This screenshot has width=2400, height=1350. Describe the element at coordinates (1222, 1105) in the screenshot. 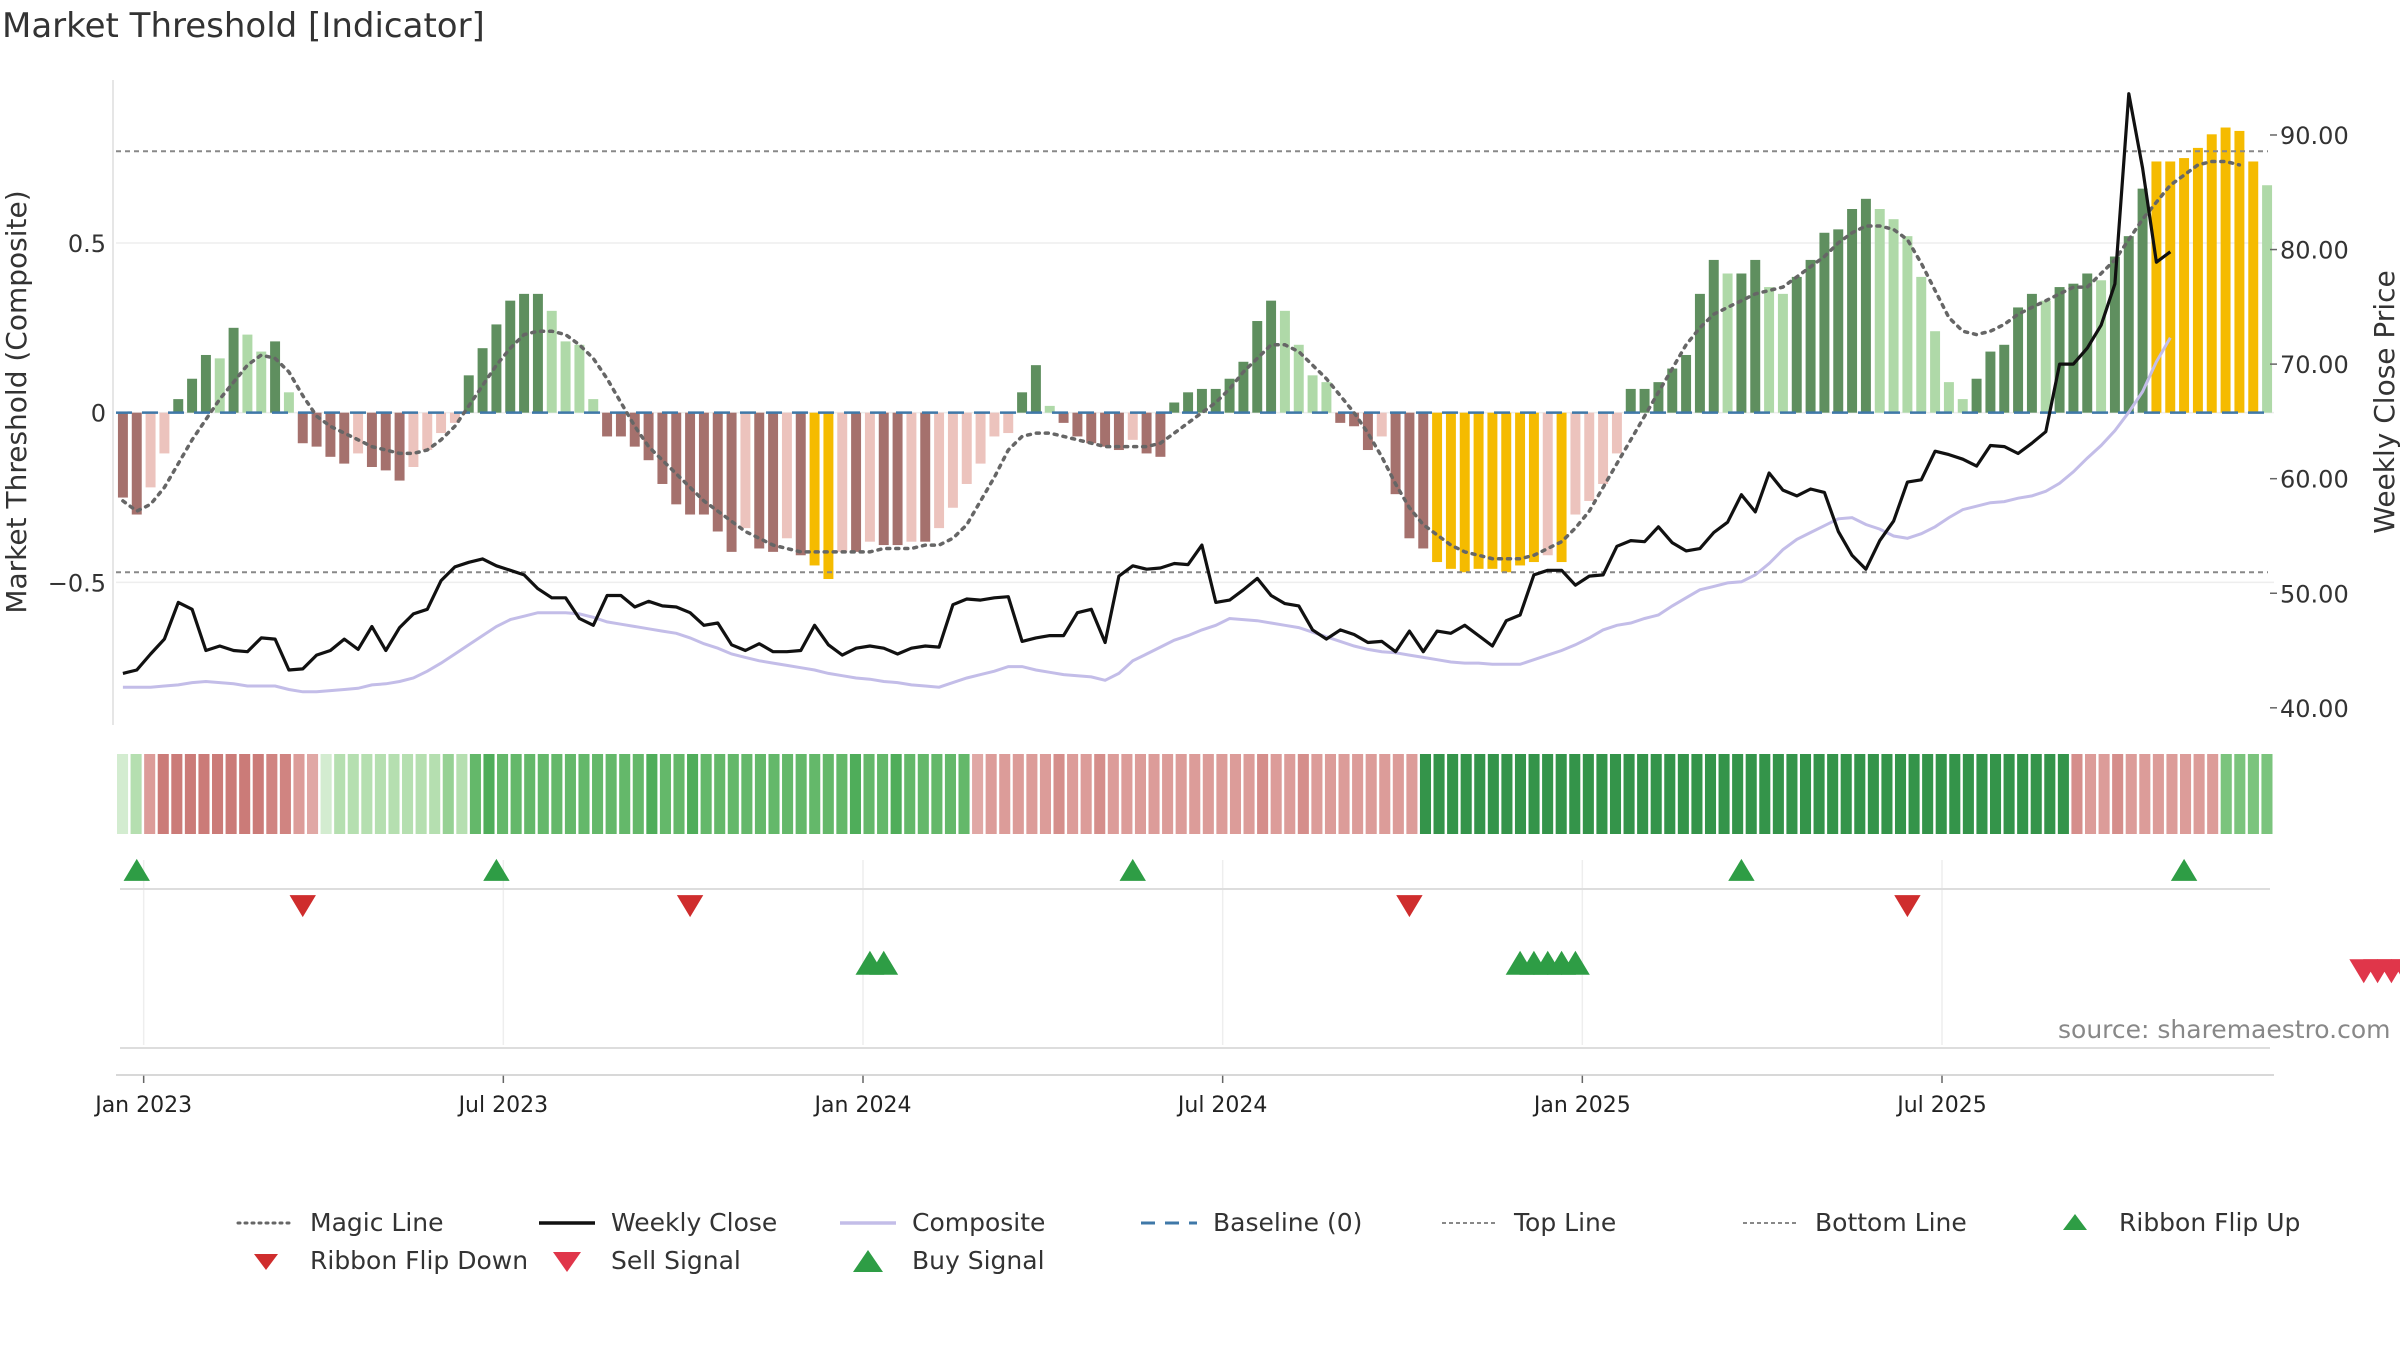

I see `x-tick-label: Jul 2024` at that location.